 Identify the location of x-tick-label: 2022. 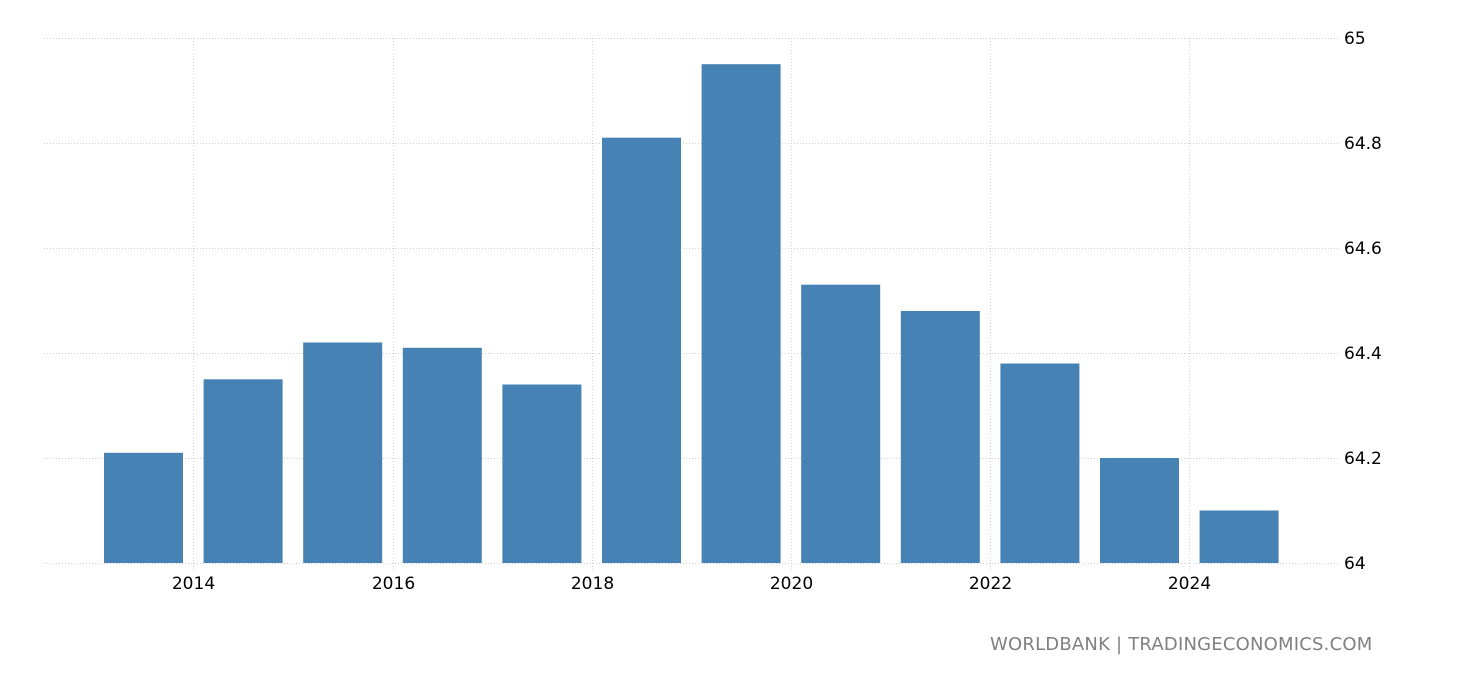
(990, 584).